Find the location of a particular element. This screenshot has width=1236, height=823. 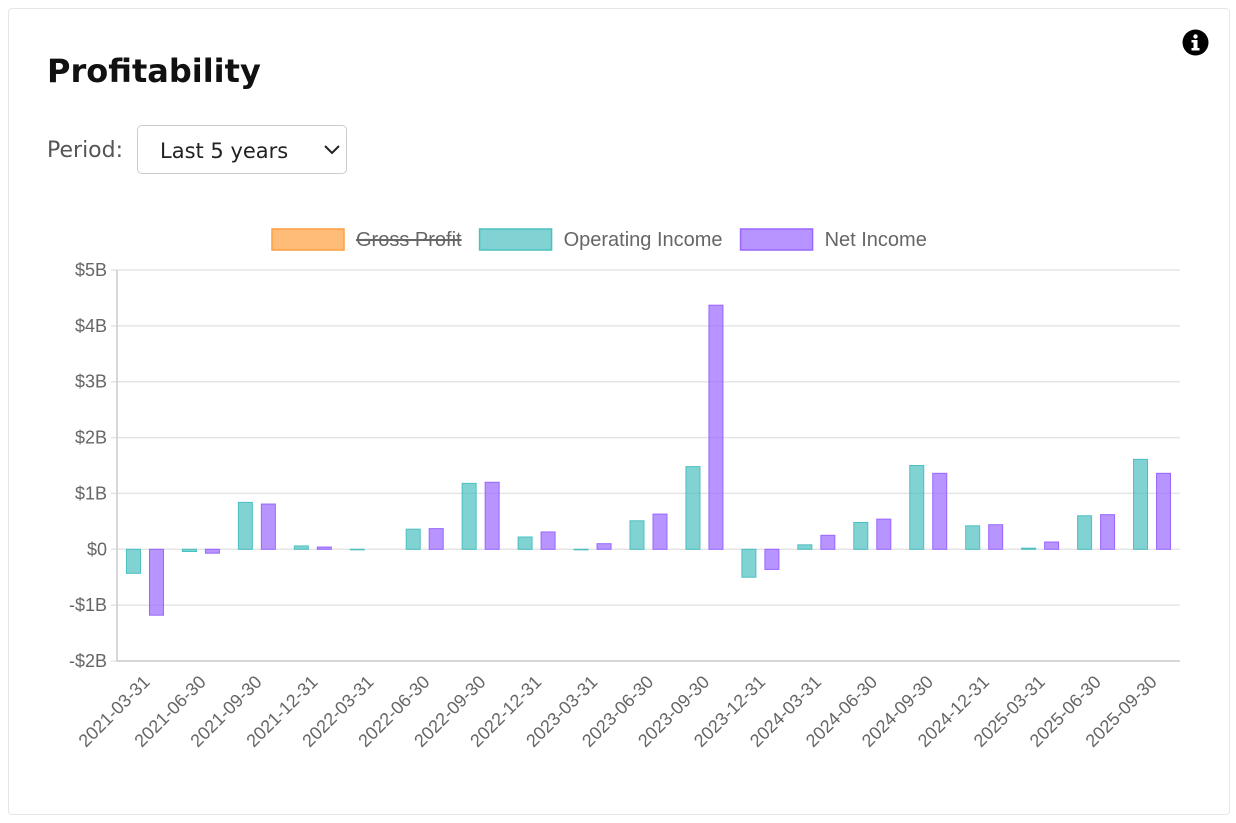

y-tick-label: -$1B is located at coordinates (88, 605).